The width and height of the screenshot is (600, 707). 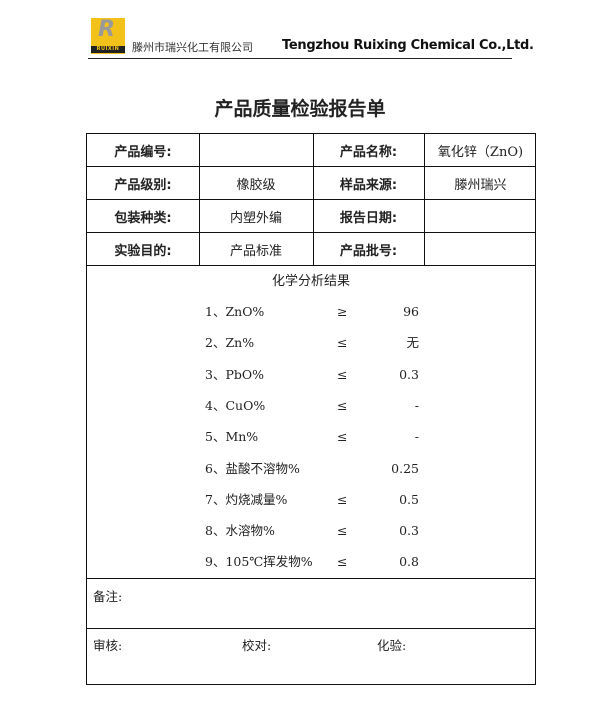 I want to click on analysis-item-name: 5、Mn%, so click(x=232, y=437).